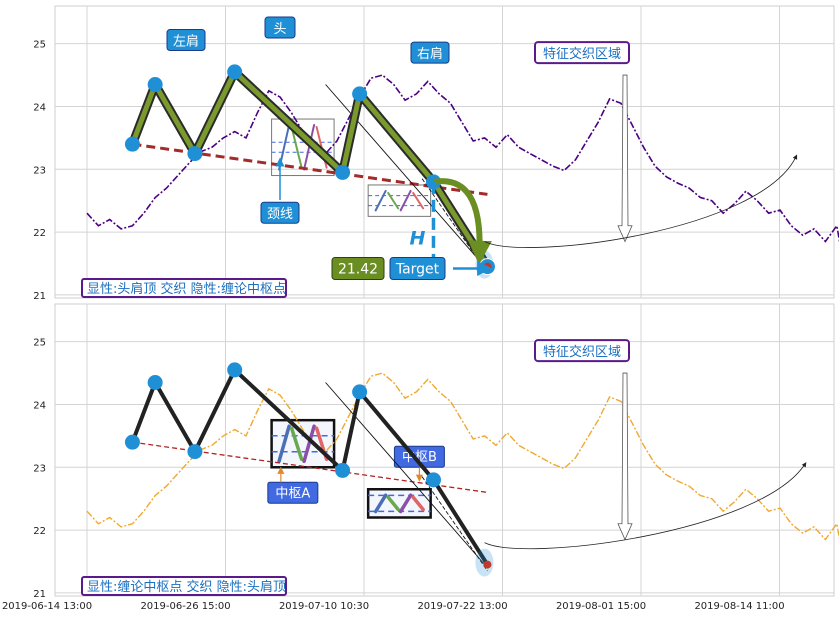  I want to click on panel-caption: 显性:缠论中枢点 交织 隐性:头肩顶, so click(186, 587).